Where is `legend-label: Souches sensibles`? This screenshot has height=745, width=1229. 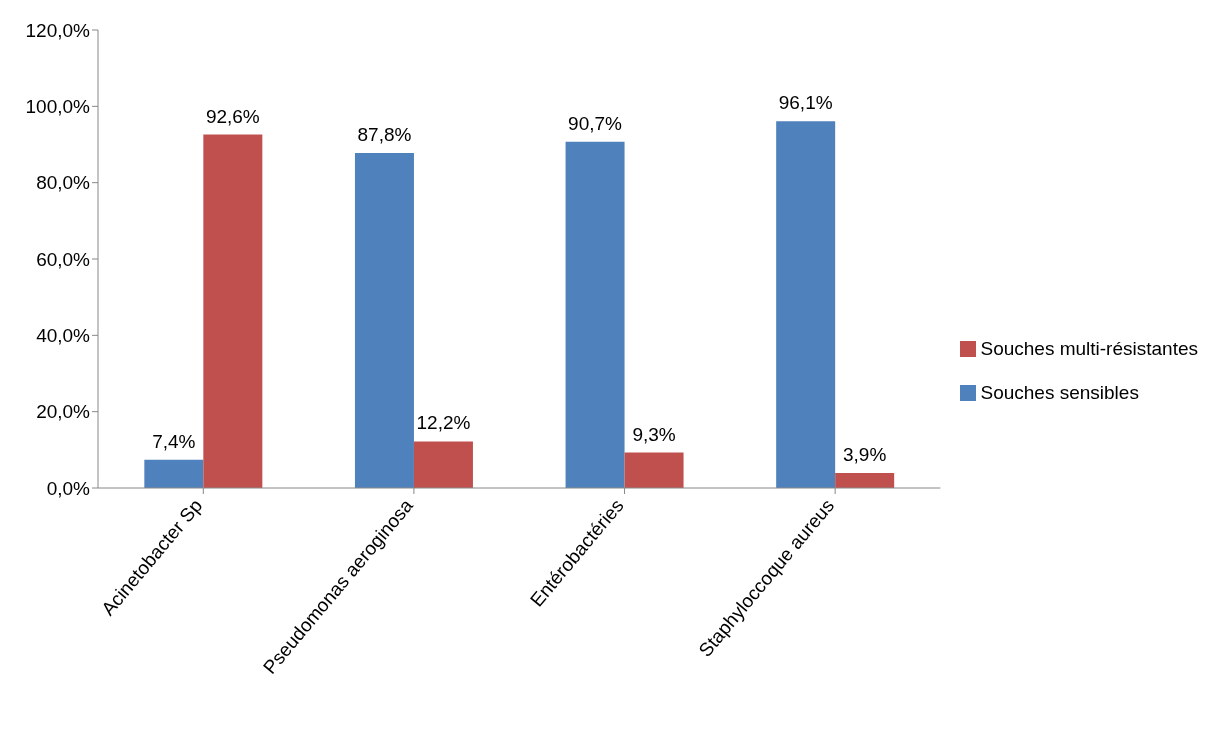 legend-label: Souches sensibles is located at coordinates (1059, 392).